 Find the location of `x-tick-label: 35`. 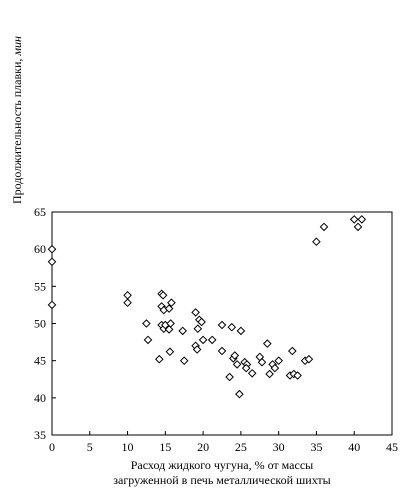

x-tick-label: 35 is located at coordinates (316, 447).